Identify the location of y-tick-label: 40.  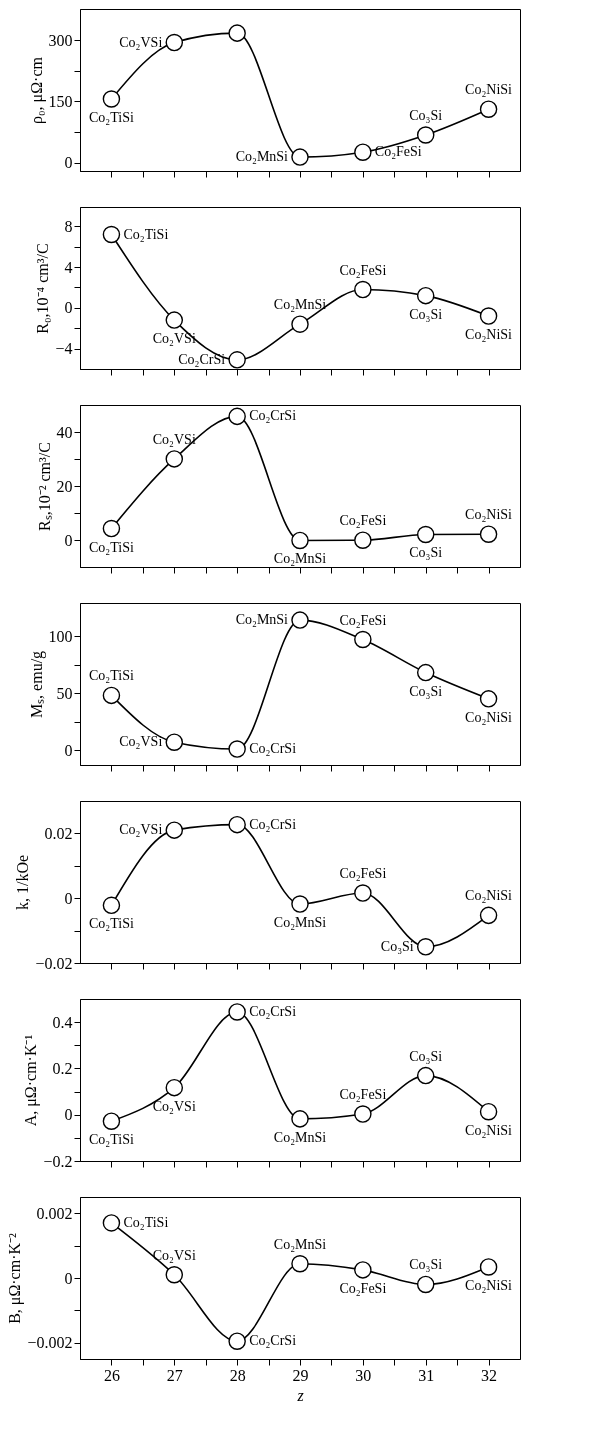
(64, 432).